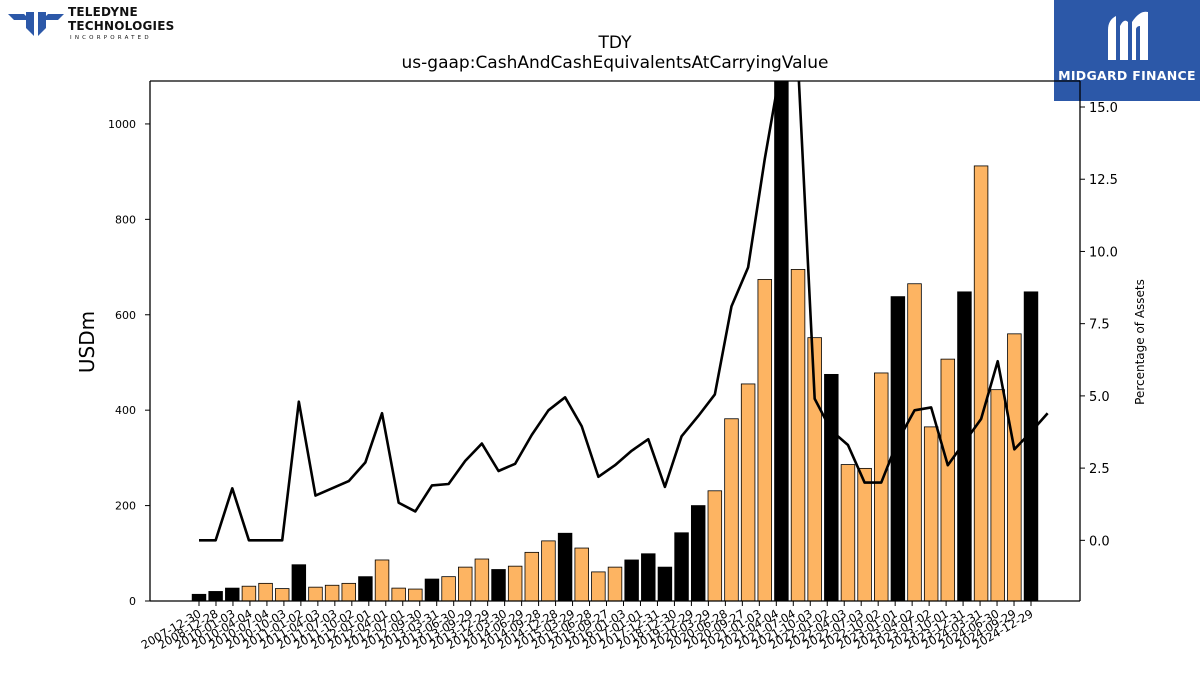 This screenshot has height=675, width=1200. What do you see at coordinates (615, 43) in the screenshot?
I see `chart-title: TDY` at bounding box center [615, 43].